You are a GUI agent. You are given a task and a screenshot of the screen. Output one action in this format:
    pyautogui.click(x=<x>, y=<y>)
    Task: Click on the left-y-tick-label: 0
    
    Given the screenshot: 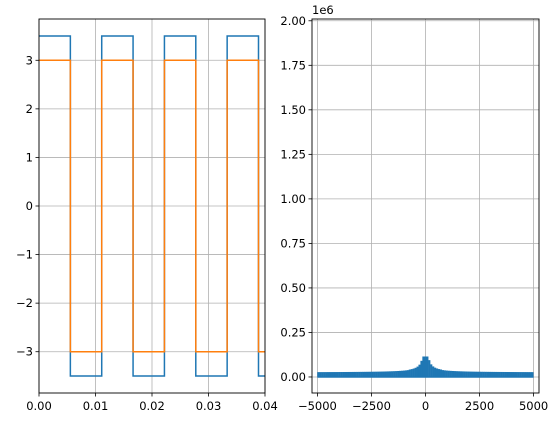 What is the action you would take?
    pyautogui.click(x=29, y=206)
    